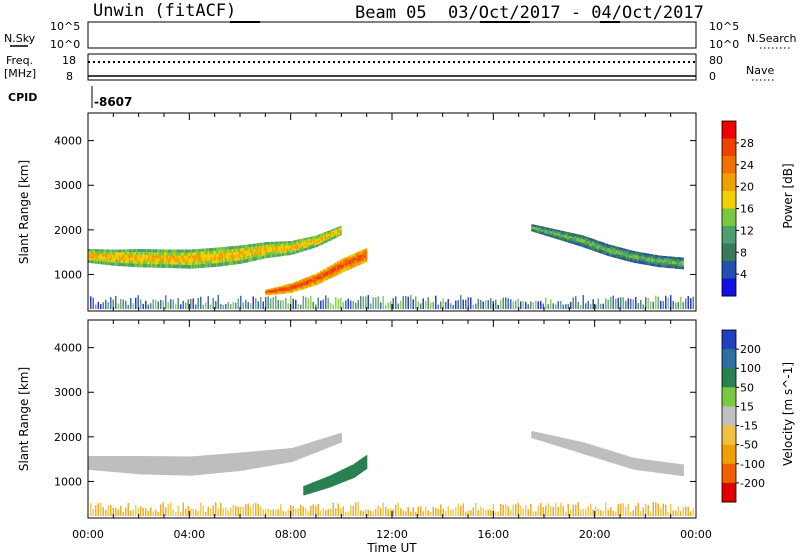 This screenshot has height=554, width=800. I want to click on colorbar-swatch, so click(729, 492).